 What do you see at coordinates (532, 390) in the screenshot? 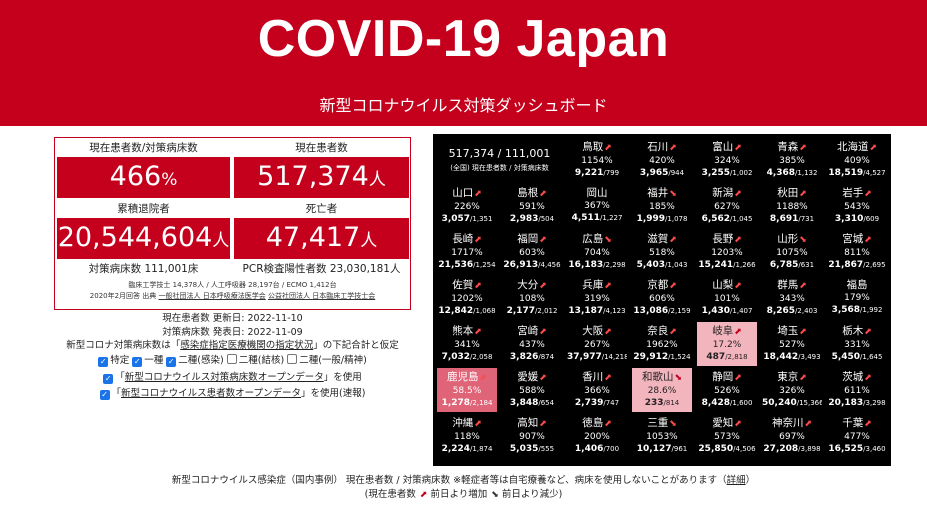
I see `prefecture-cell: 愛媛⬈ 588% 3,848/654` at bounding box center [532, 390].